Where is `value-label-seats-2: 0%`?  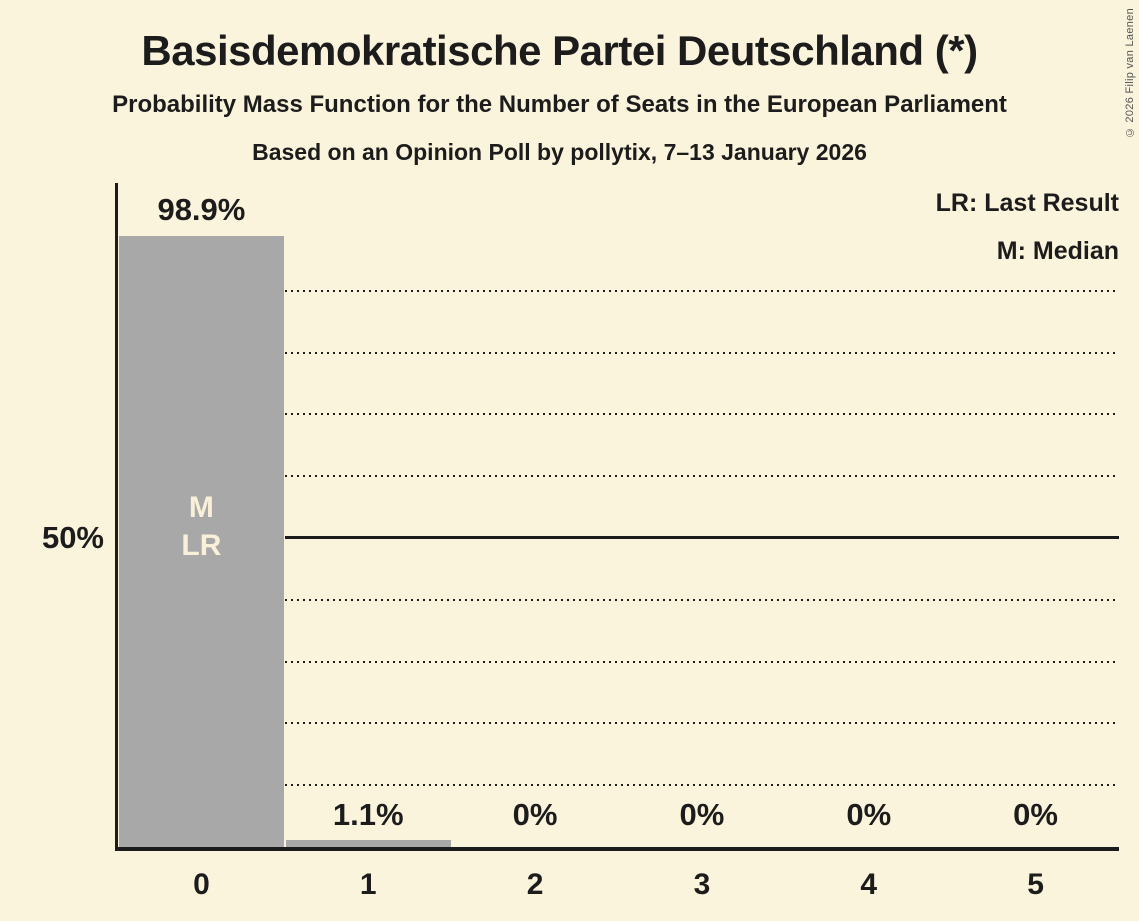 value-label-seats-2: 0% is located at coordinates (535, 814).